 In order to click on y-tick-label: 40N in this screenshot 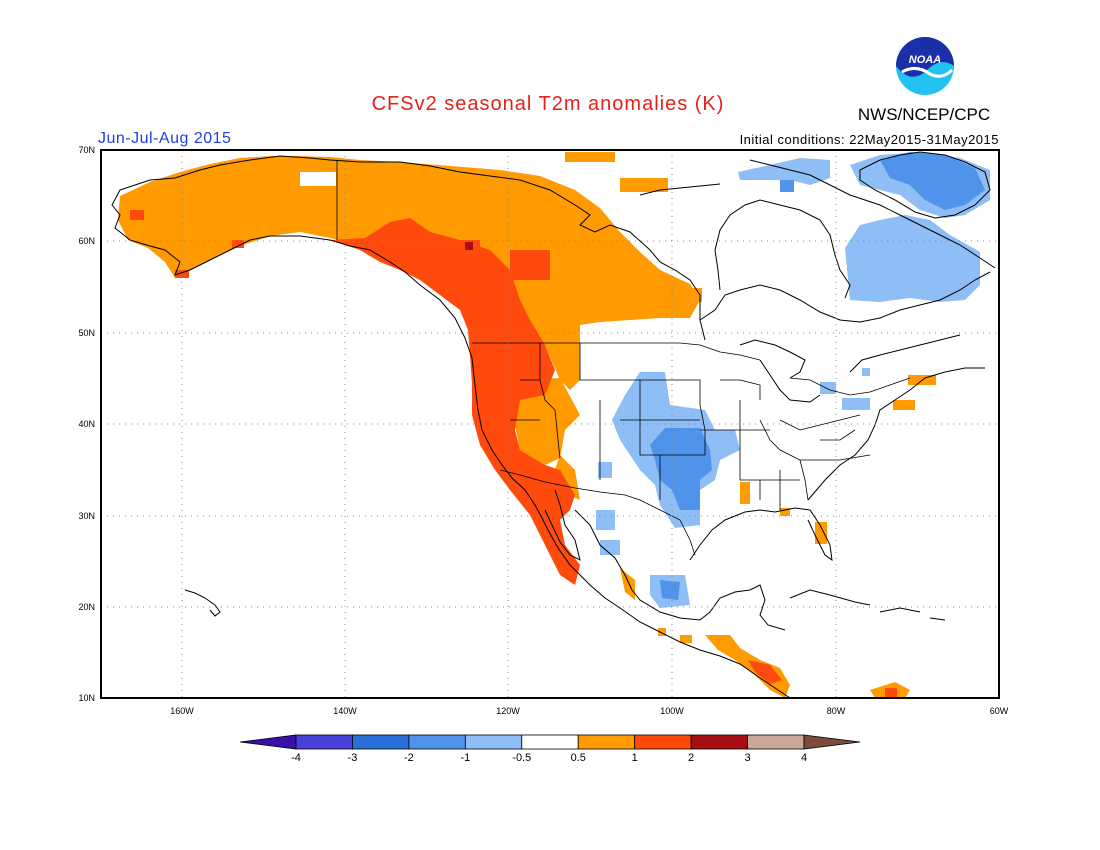, I will do `click(86, 424)`.